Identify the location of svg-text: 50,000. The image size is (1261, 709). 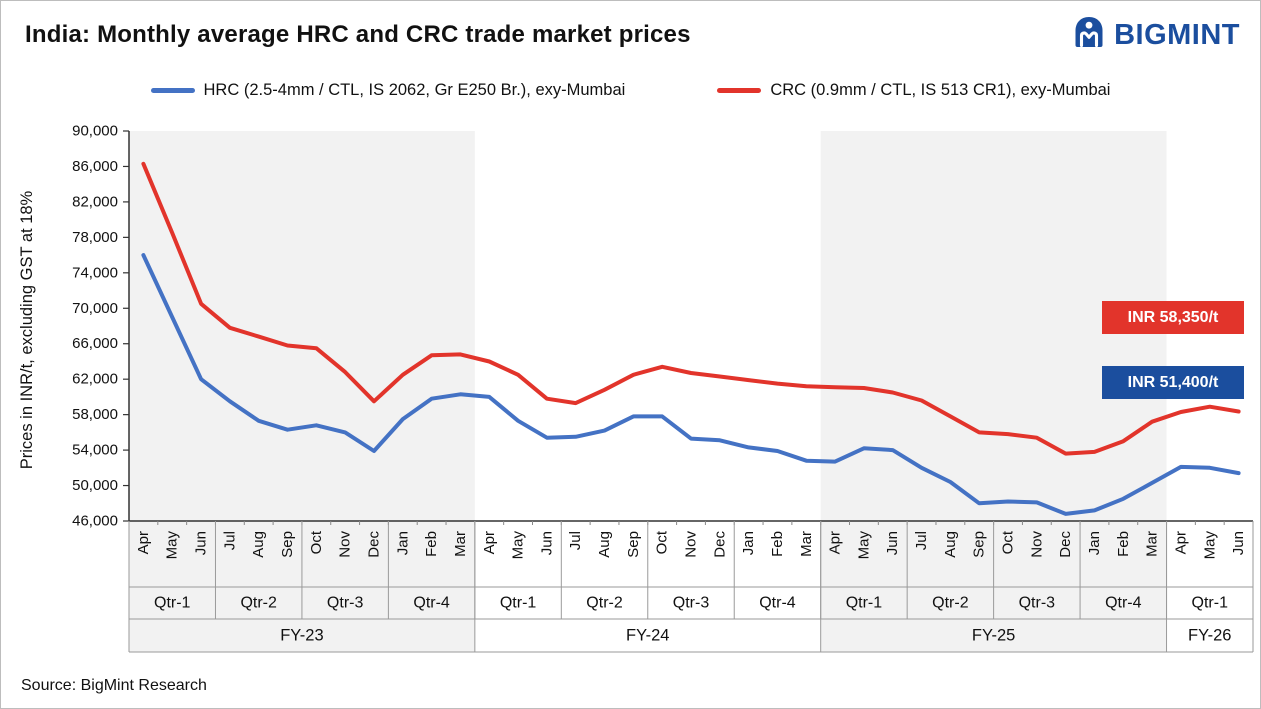
(95, 485).